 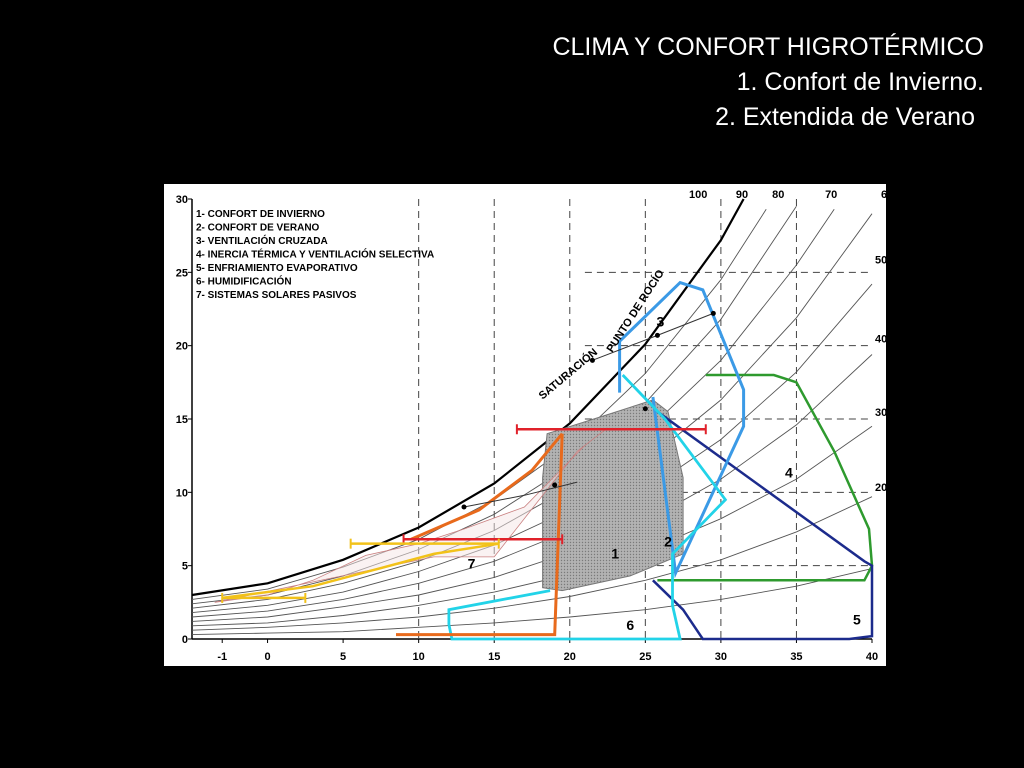 I want to click on y-tick-label: 10, so click(x=182, y=493).